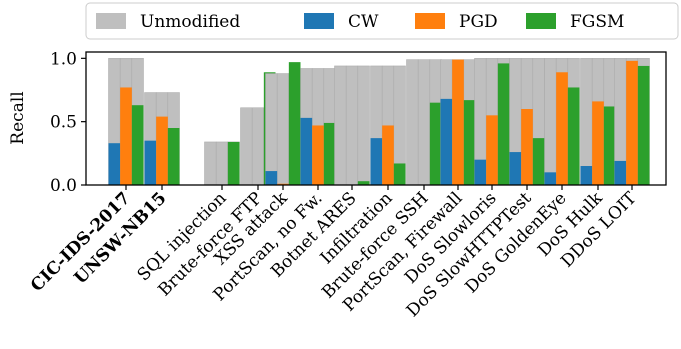  I want to click on bar-fgsm-cic-ids-2017, so click(137, 145).